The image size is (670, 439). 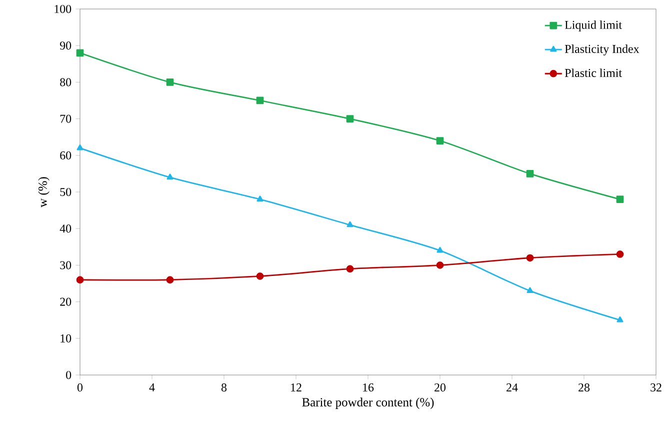 What do you see at coordinates (593, 72) in the screenshot?
I see `legend-label: Plastic limit` at bounding box center [593, 72].